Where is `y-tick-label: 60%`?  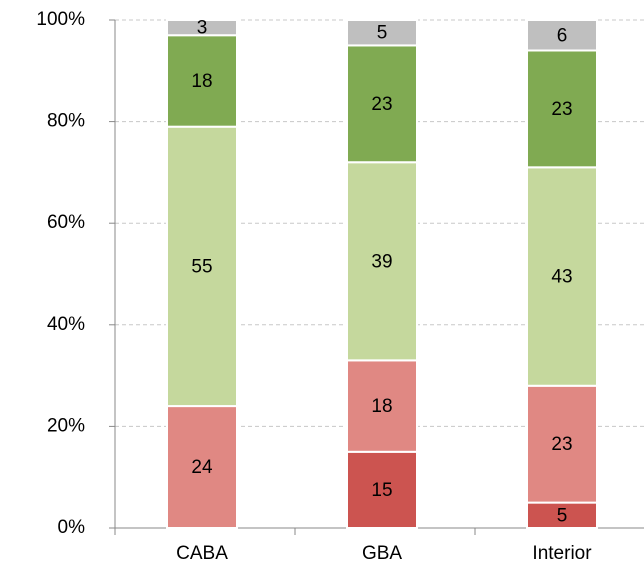
y-tick-label: 60% is located at coordinates (66, 222).